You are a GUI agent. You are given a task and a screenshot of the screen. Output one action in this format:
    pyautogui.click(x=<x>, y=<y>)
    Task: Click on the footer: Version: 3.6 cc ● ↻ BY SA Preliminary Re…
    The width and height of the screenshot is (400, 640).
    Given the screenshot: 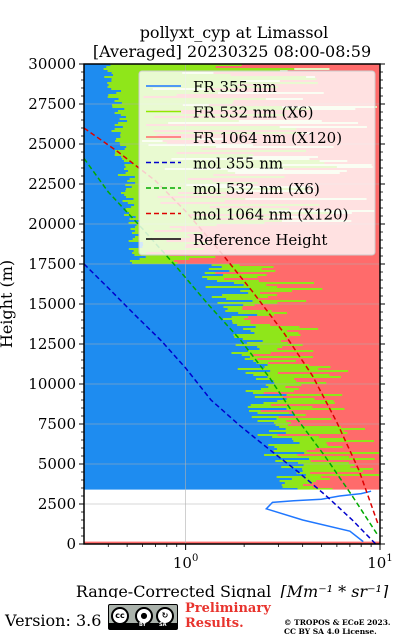 What is the action you would take?
    pyautogui.click(x=200, y=619)
    